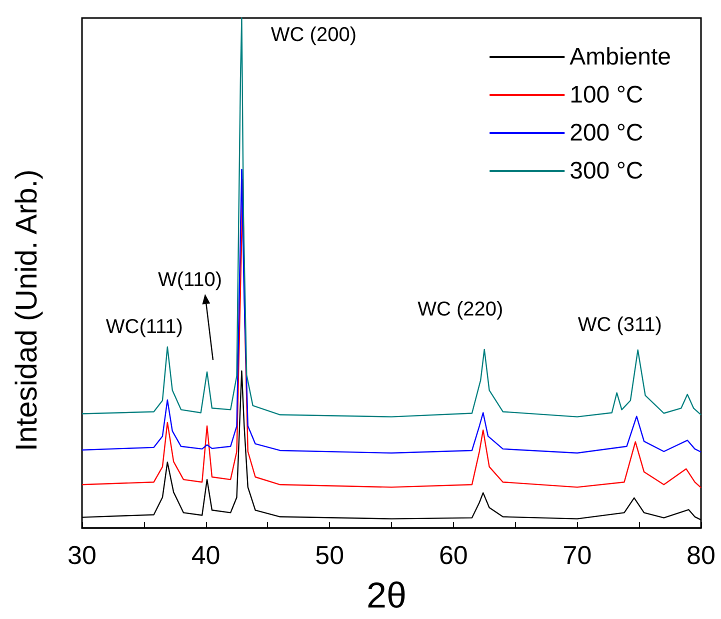 This screenshot has height=619, width=721. Describe the element at coordinates (386, 595) in the screenshot. I see `x-axis-title: 2θ` at that location.